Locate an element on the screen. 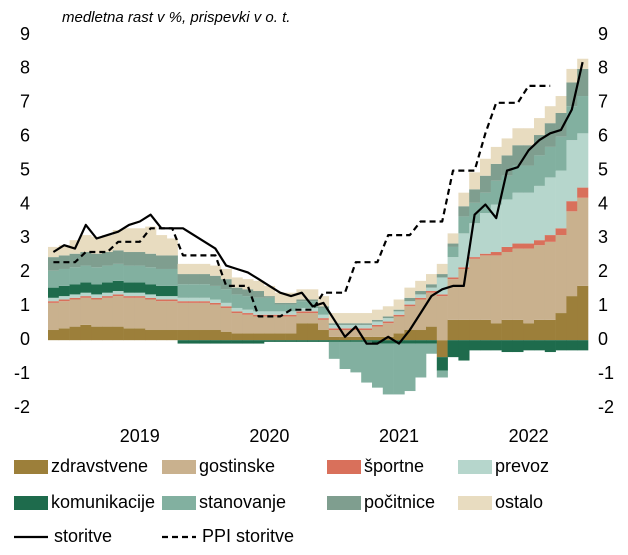  y-tick-label: -2 is located at coordinates (22, 407).